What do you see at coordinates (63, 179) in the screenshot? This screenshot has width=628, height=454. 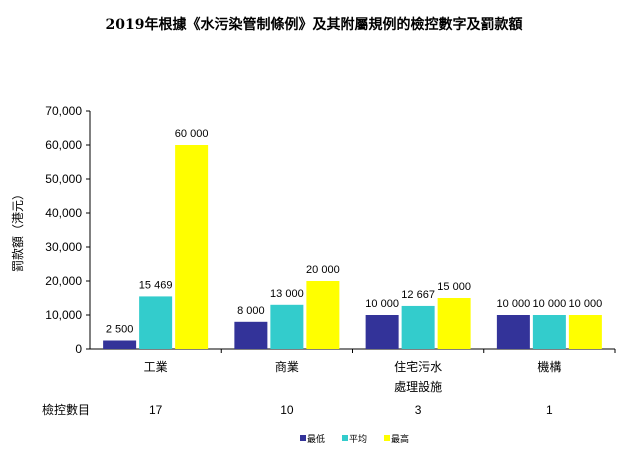 I see `y-tick-label: 50,000` at bounding box center [63, 179].